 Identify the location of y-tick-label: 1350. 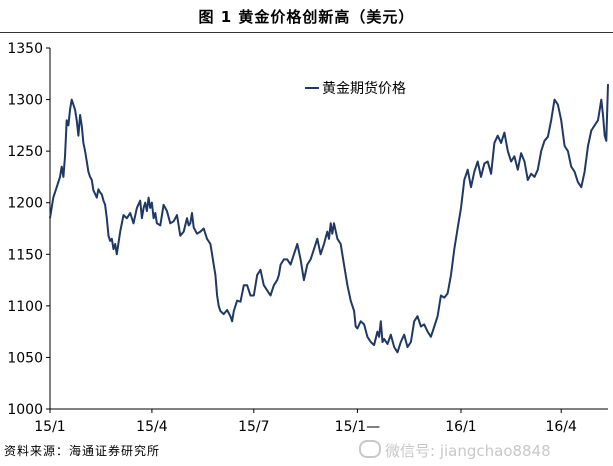
(25, 49).